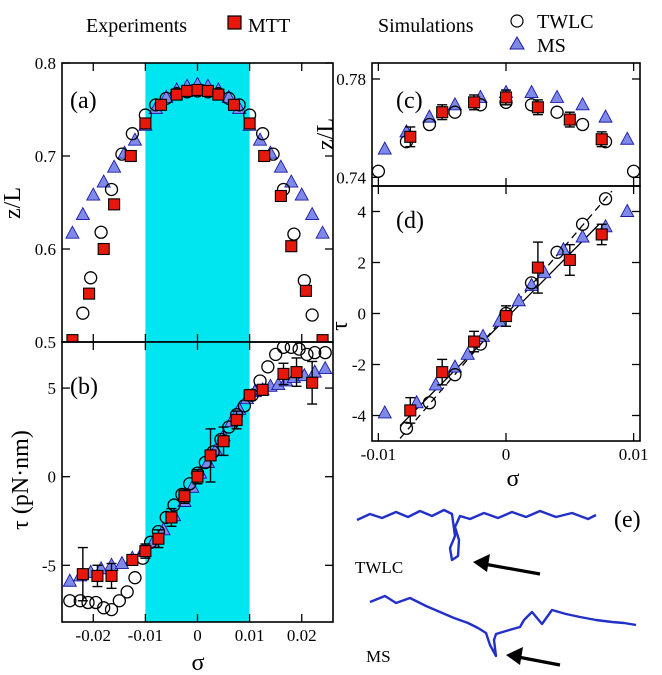 This screenshot has height=675, width=662. What do you see at coordinates (136, 26) in the screenshot?
I see `legend-experiments-label: Experiments` at bounding box center [136, 26].